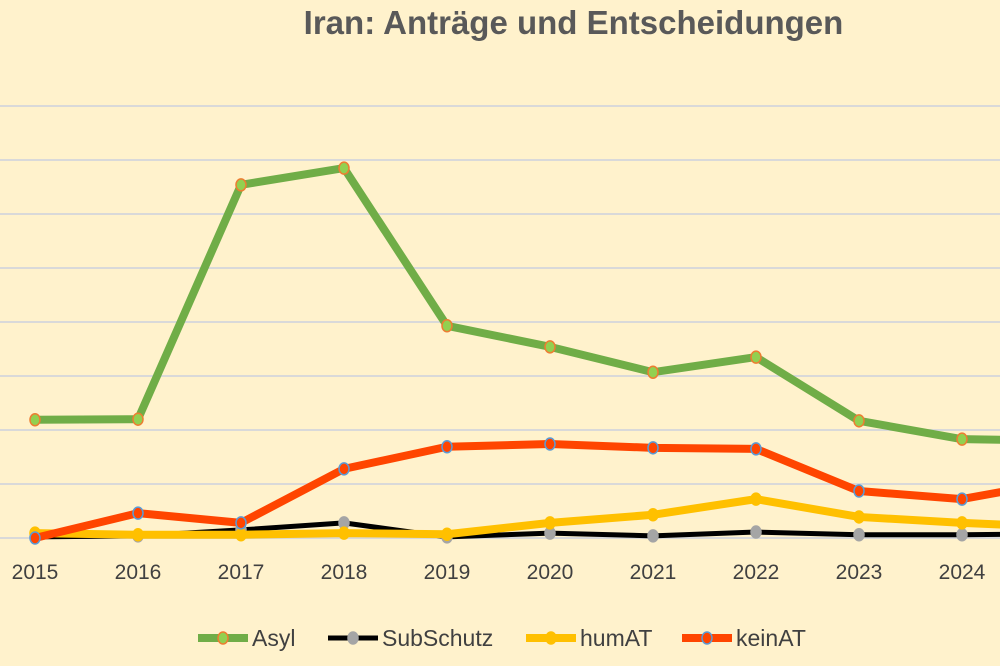 This screenshot has height=666, width=1000. What do you see at coordinates (447, 572) in the screenshot?
I see `x-tick-label: 2019` at bounding box center [447, 572].